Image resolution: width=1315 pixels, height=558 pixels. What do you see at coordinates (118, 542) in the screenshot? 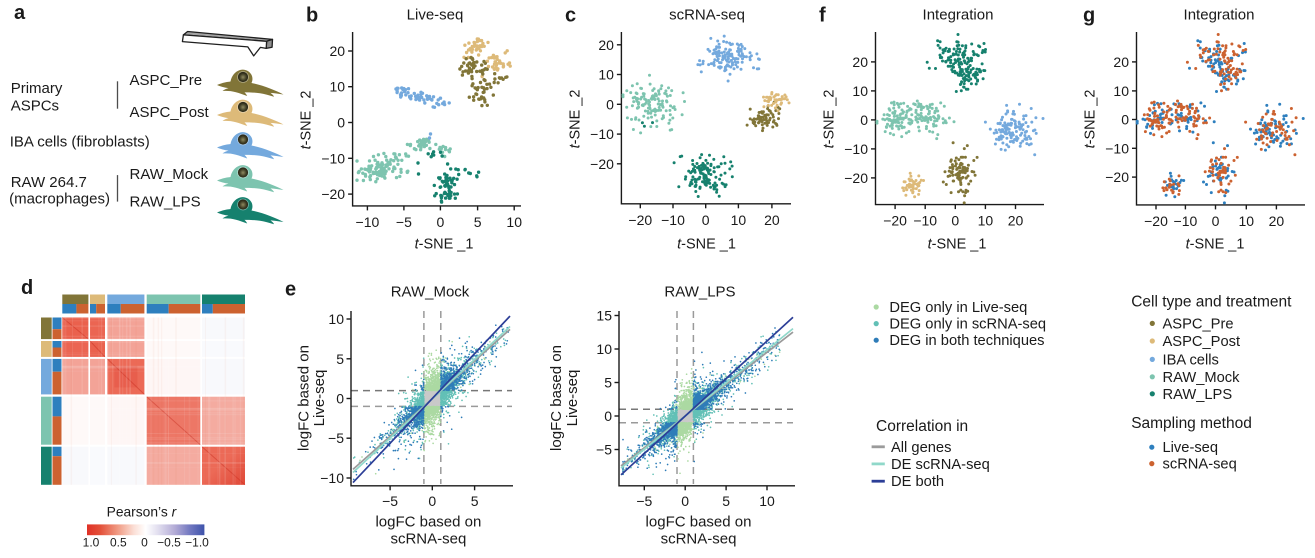
I see `svg-text: 0.5` at bounding box center [118, 542].